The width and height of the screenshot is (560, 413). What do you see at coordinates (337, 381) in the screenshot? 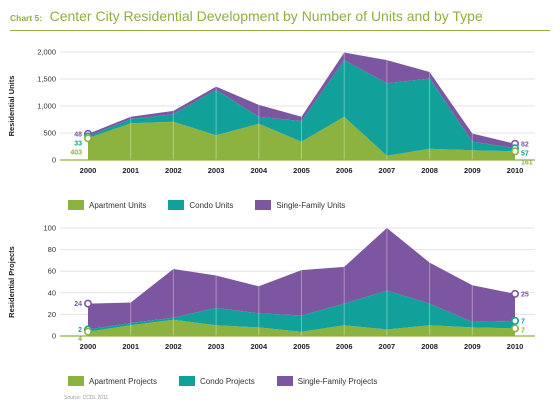
I see `legend-label: Single-Family Projects` at bounding box center [337, 381].